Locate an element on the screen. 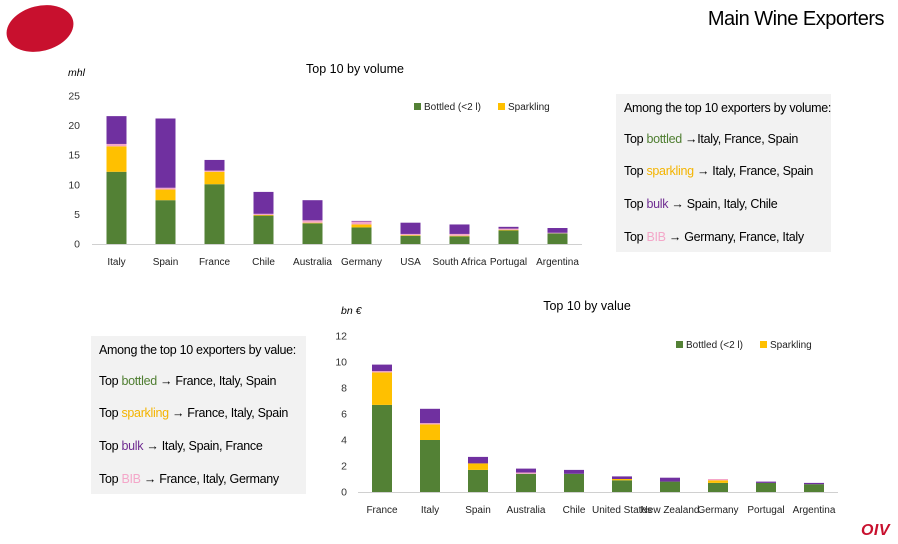 The image size is (898, 544). value-y-tick-label: 4 is located at coordinates (344, 441).